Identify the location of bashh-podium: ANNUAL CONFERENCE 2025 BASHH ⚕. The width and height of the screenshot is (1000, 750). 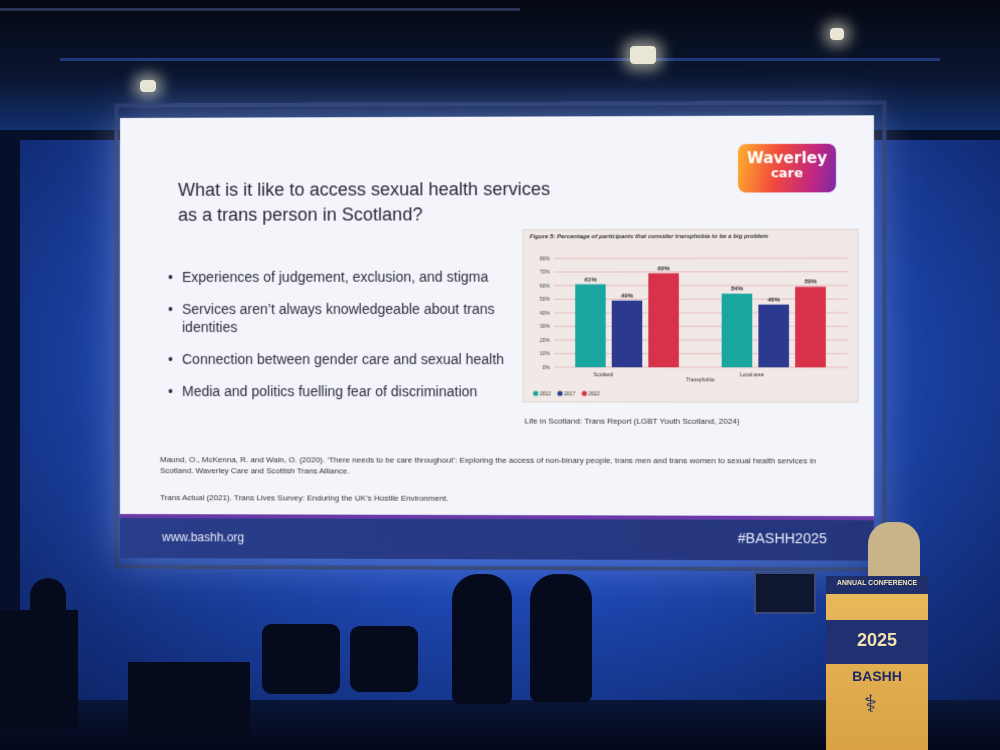
(877, 663).